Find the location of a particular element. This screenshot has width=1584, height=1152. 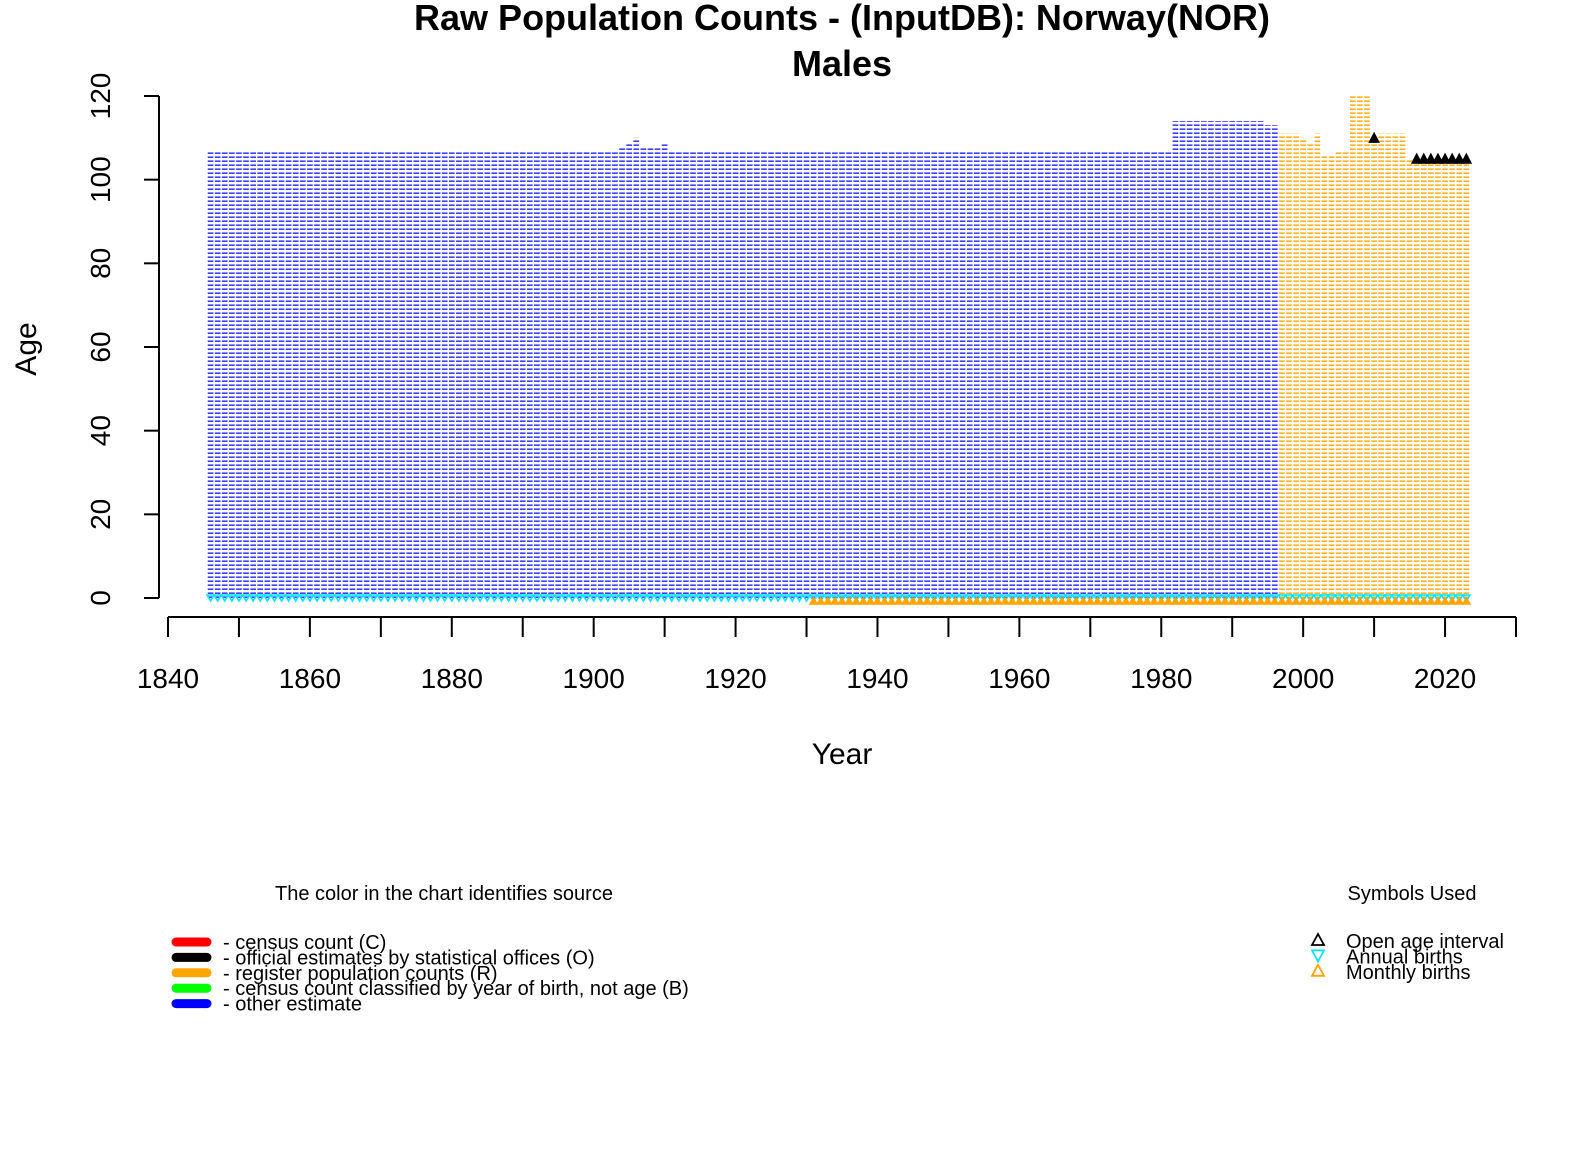

triangle-down-icon is located at coordinates (1318, 956).